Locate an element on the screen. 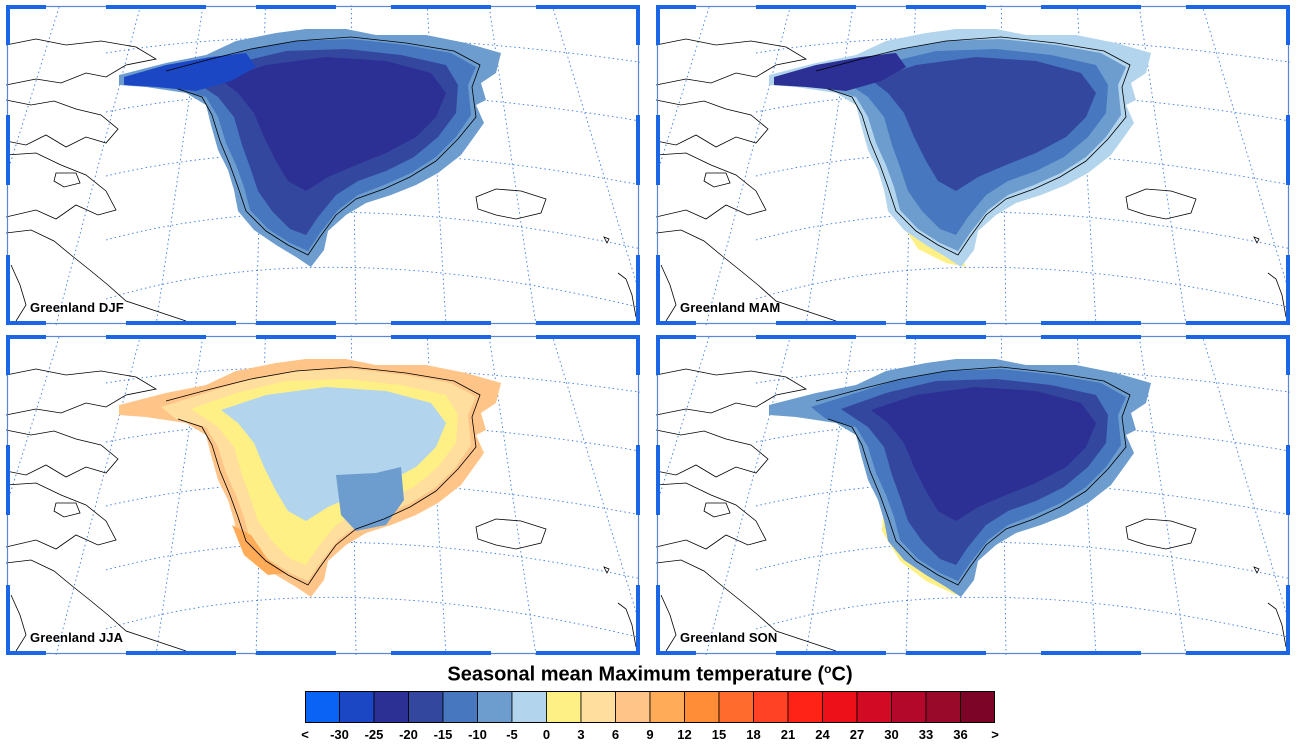 The image size is (1300, 748). colorbar-tick-label: < is located at coordinates (305, 734).